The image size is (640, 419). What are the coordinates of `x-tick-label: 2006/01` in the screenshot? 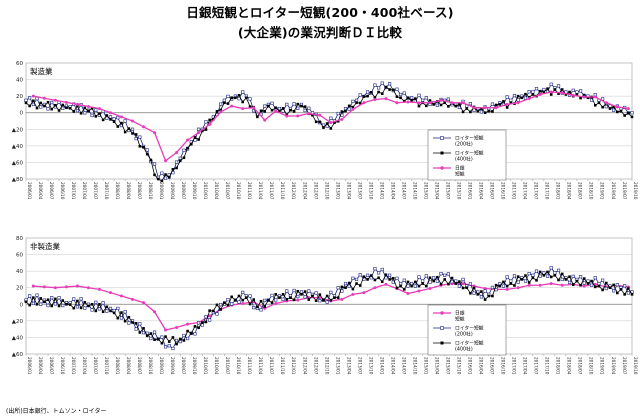 It's located at (29, 366).